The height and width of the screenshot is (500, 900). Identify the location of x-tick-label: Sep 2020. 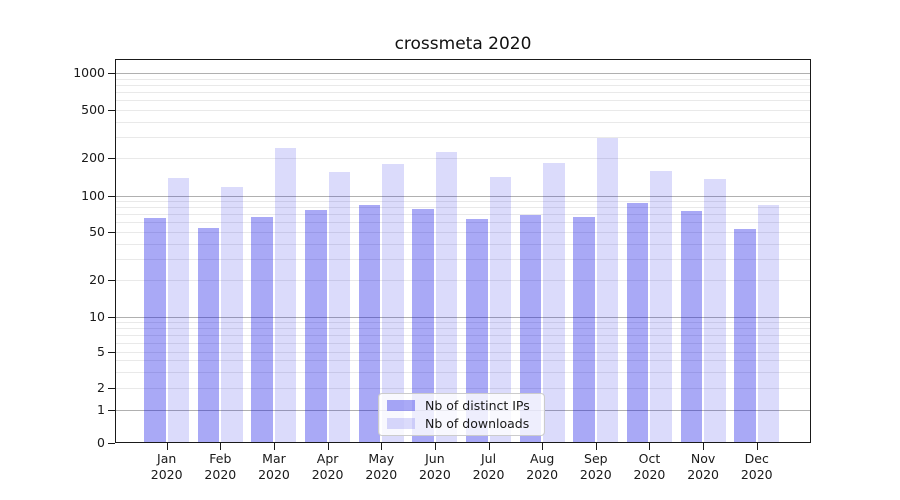
(596, 466).